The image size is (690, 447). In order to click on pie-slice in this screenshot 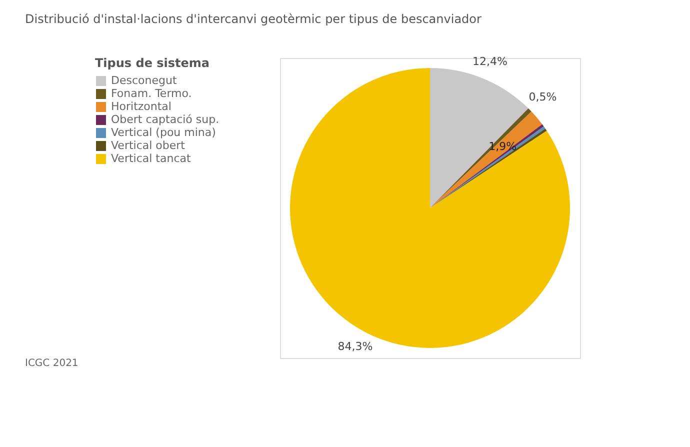, I will do `click(479, 138)`.